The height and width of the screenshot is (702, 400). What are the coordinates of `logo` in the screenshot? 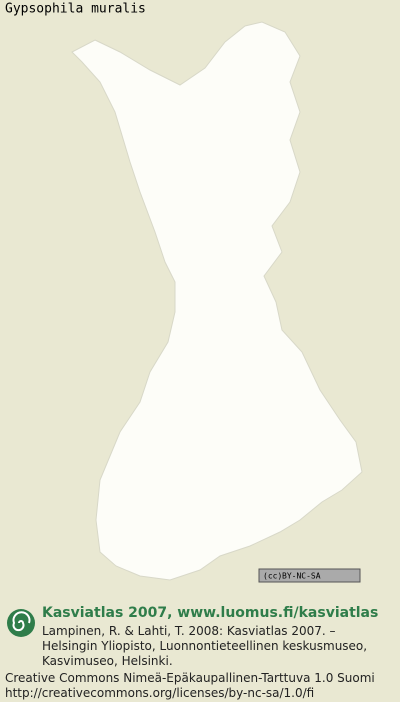 It's located at (21, 623).